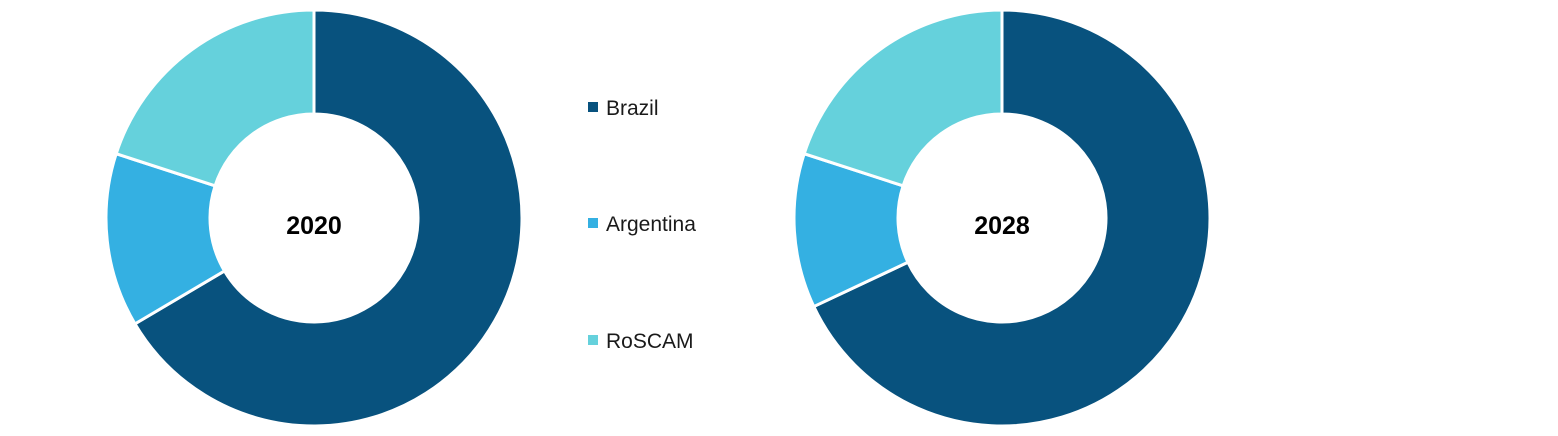 The image size is (1558, 436). Describe the element at coordinates (651, 224) in the screenshot. I see `legend-label-argentina: Argentina` at that location.